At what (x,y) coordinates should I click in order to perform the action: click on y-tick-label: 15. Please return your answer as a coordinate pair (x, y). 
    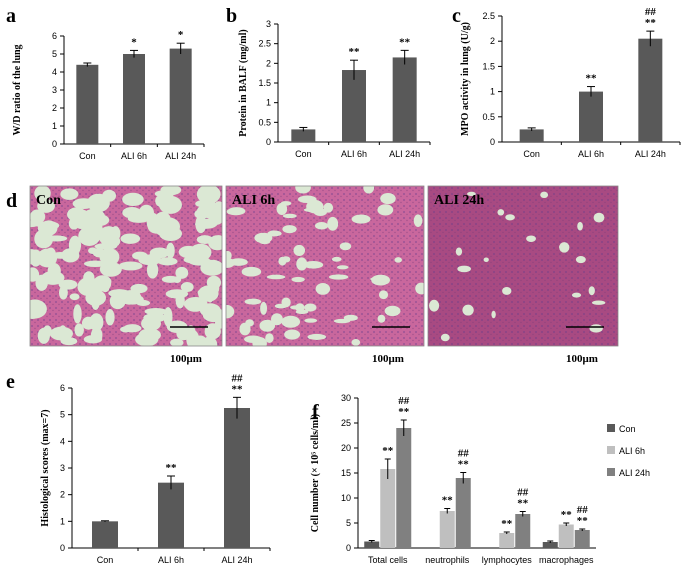
    Looking at the image, I should click on (346, 473).